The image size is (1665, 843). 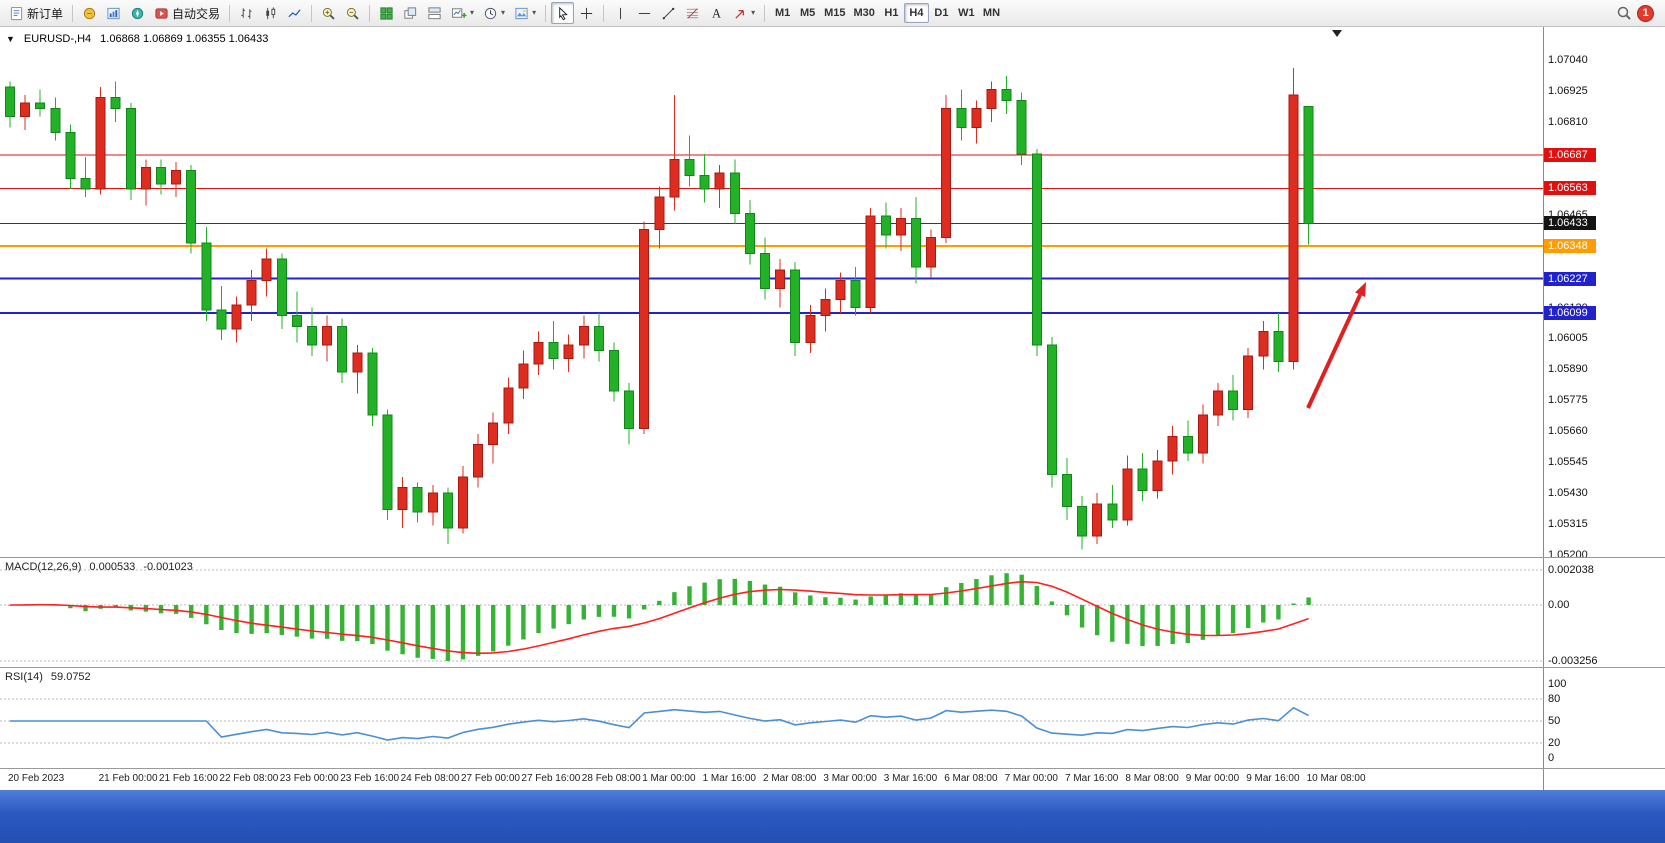 I want to click on tile-windows-button, so click(x=386, y=13).